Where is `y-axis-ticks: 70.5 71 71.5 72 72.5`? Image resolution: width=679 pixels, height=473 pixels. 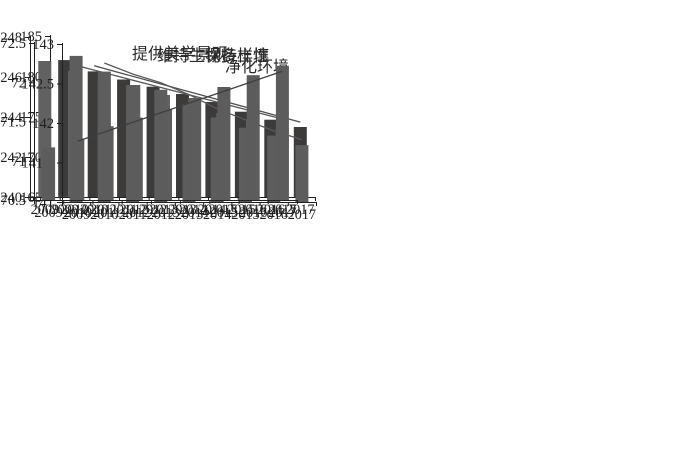
y-axis-ticks: 70.5 71 71.5 72 72.5 is located at coordinates (17, 122).